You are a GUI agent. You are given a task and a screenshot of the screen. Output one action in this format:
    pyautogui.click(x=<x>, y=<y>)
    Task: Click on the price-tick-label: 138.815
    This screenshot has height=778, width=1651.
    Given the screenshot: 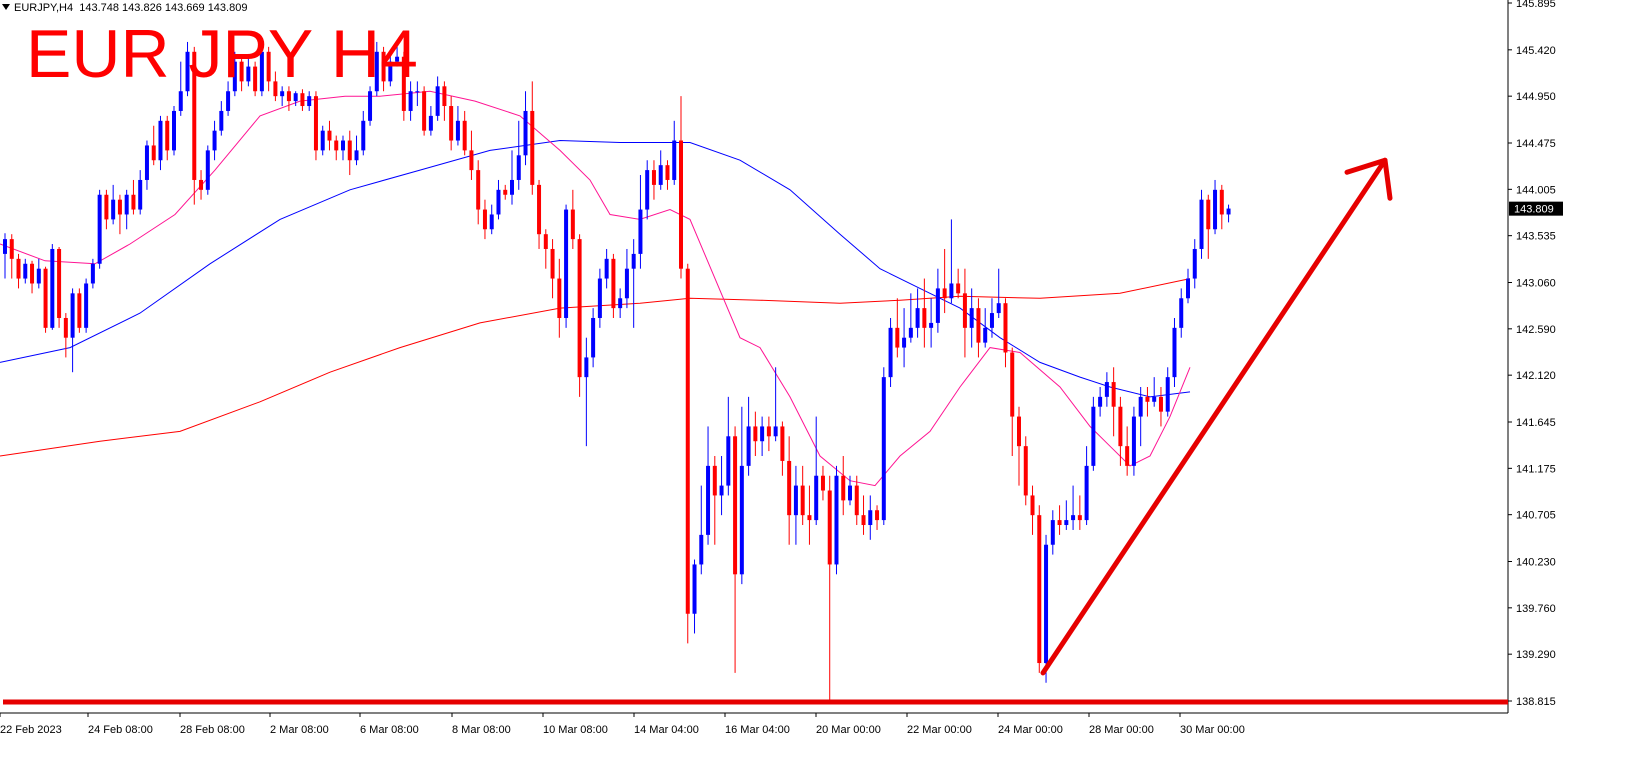 What is the action you would take?
    pyautogui.click(x=1536, y=702)
    